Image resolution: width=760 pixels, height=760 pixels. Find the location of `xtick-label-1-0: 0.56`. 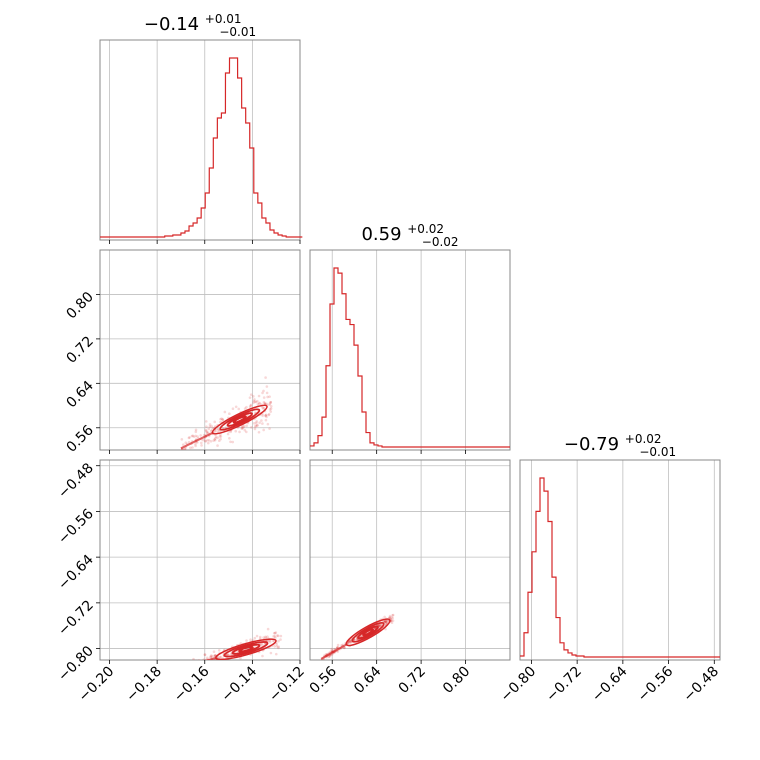

xtick-label-1-0: 0.56 is located at coordinates (323, 679).